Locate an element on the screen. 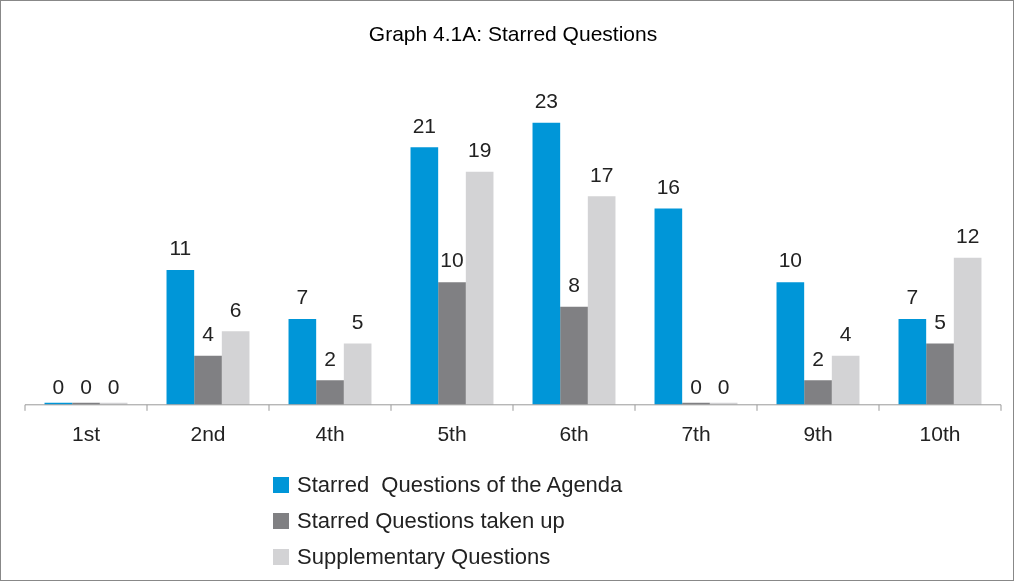  data-label: 19 is located at coordinates (479, 150).